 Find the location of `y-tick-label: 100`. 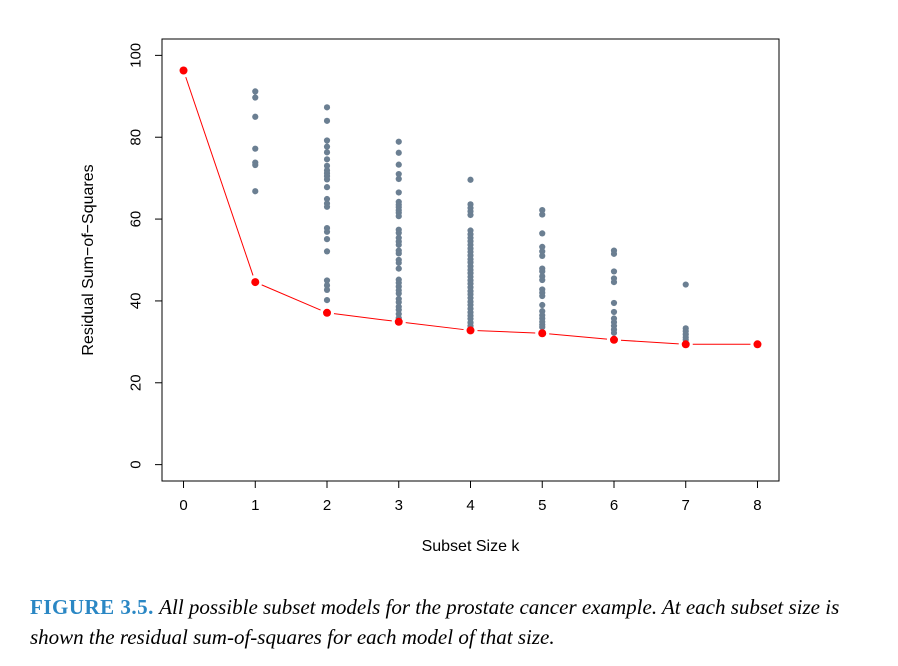

y-tick-label: 100 is located at coordinates (136, 55).